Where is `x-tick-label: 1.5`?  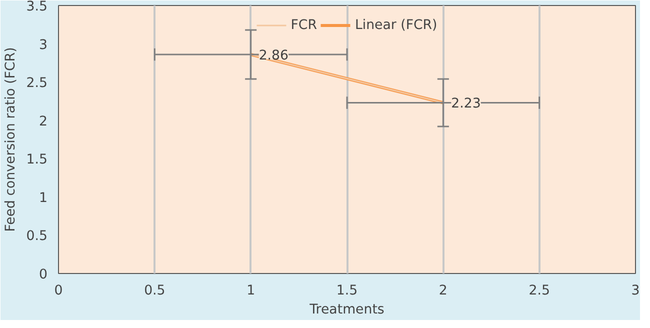 x-tick-label: 1.5 is located at coordinates (347, 291).